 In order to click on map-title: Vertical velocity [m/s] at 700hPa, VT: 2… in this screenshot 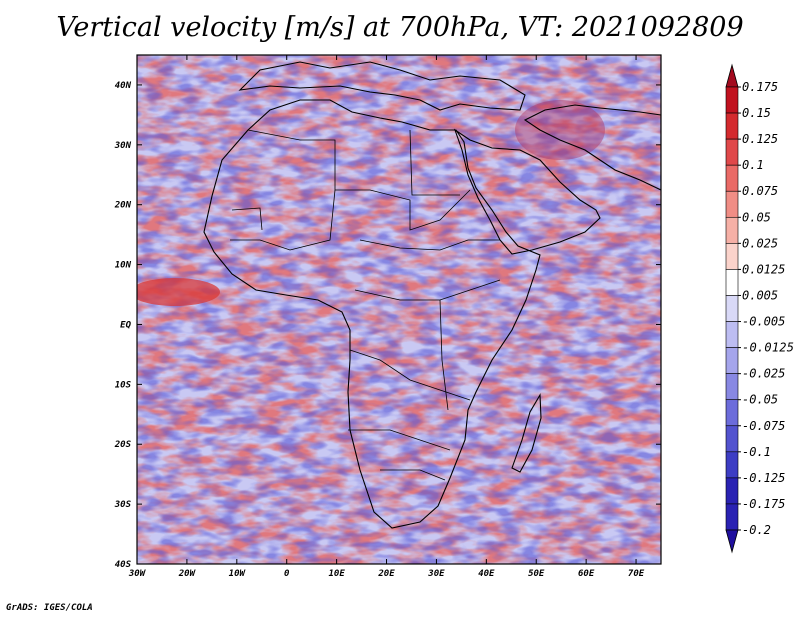, I will do `click(400, 27)`.